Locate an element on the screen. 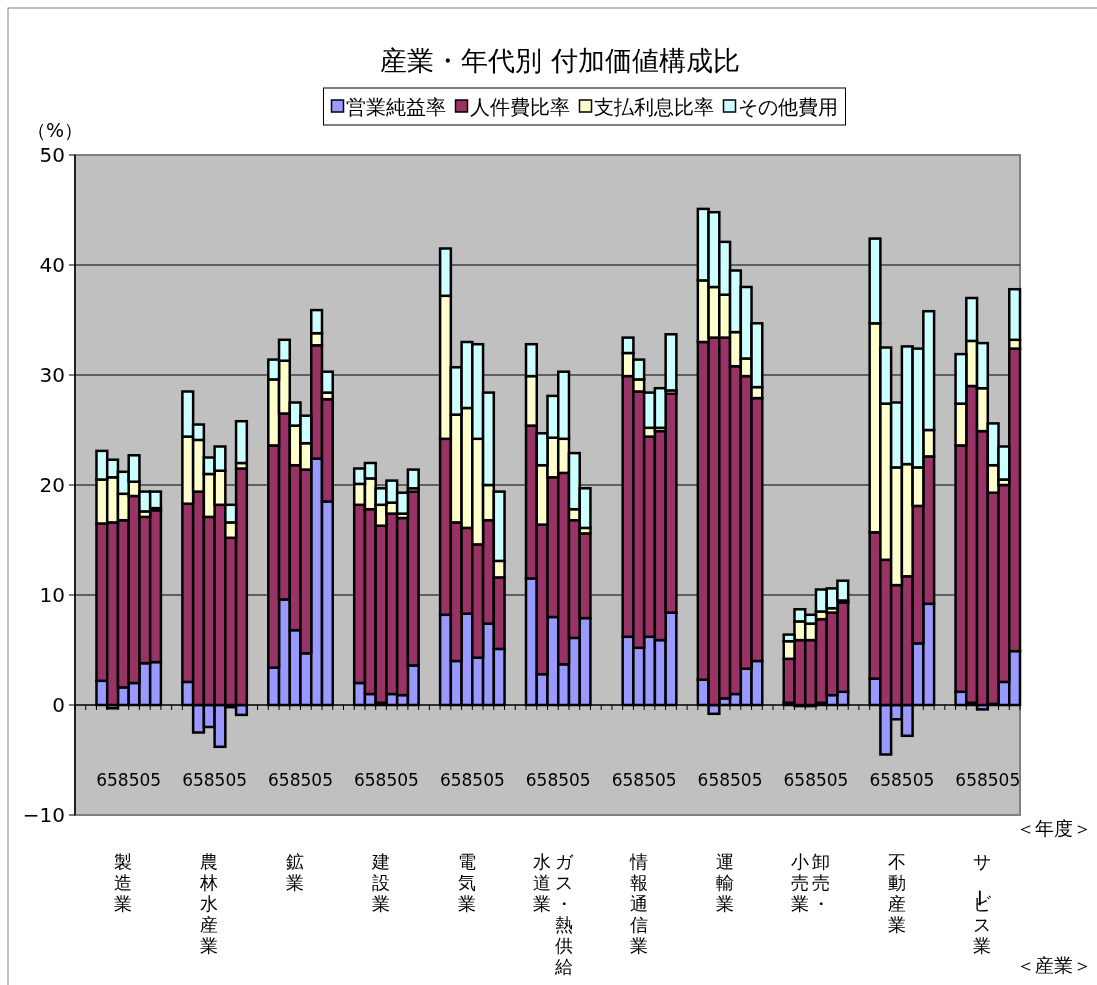 This screenshot has width=1097, height=985. x-tick-label: 電気業 is located at coordinates (466, 882).